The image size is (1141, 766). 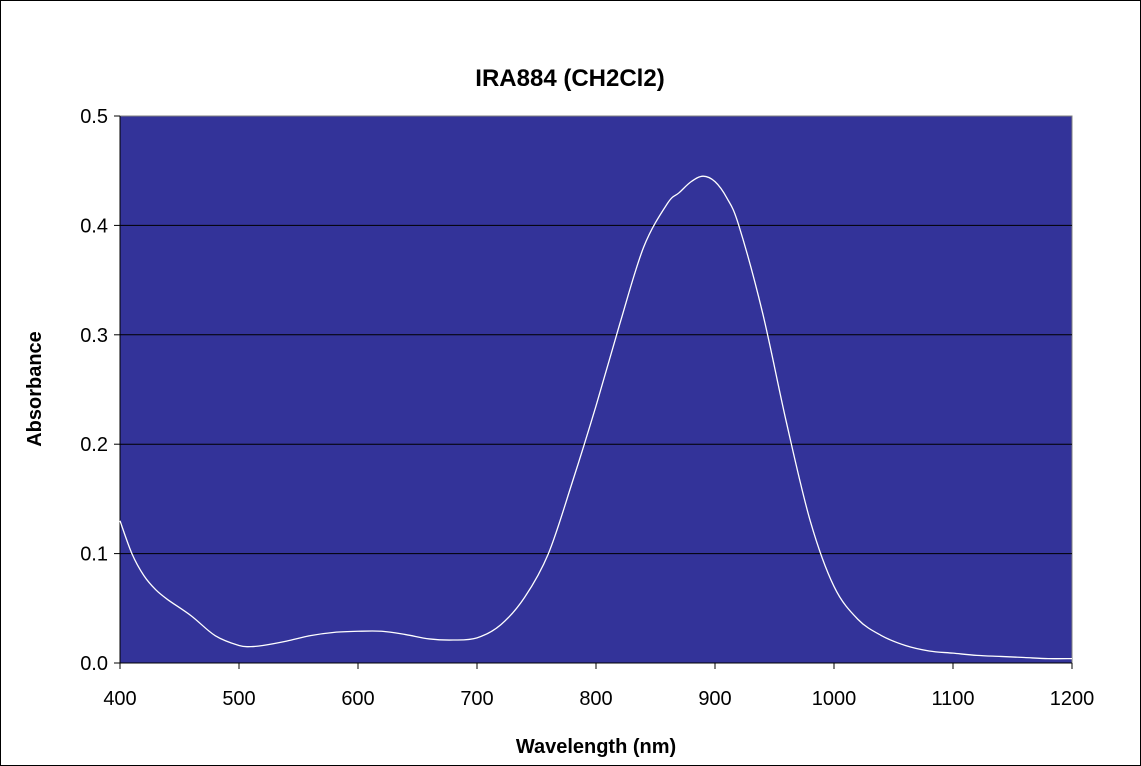 What do you see at coordinates (714, 699) in the screenshot?
I see `x-tick-label: 900` at bounding box center [714, 699].